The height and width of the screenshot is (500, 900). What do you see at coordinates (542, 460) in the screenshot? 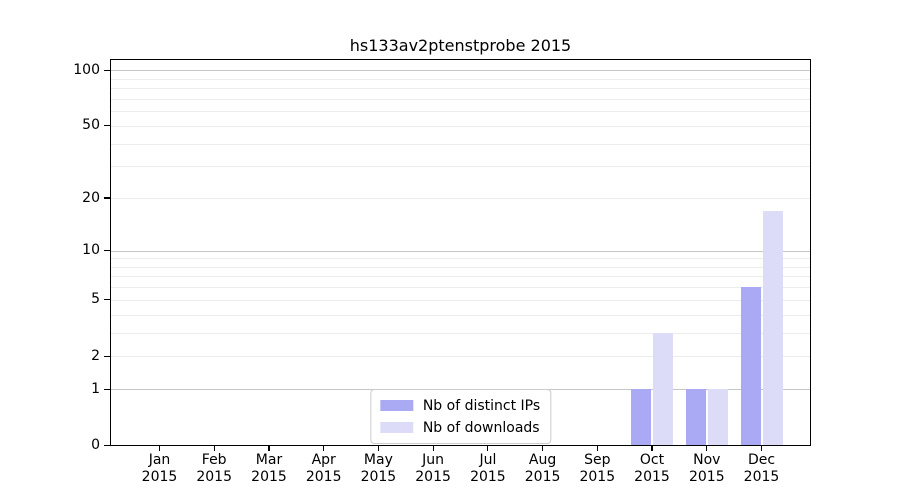
I see `x-tick-month: Aug` at bounding box center [542, 460].